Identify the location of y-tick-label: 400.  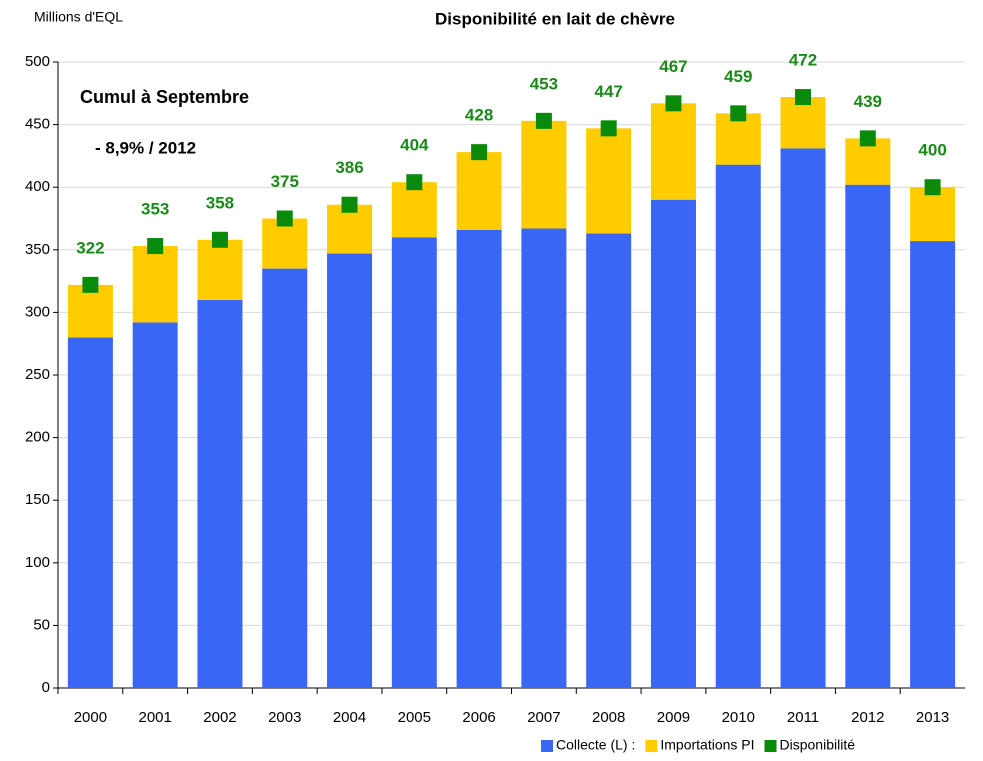
(37, 186).